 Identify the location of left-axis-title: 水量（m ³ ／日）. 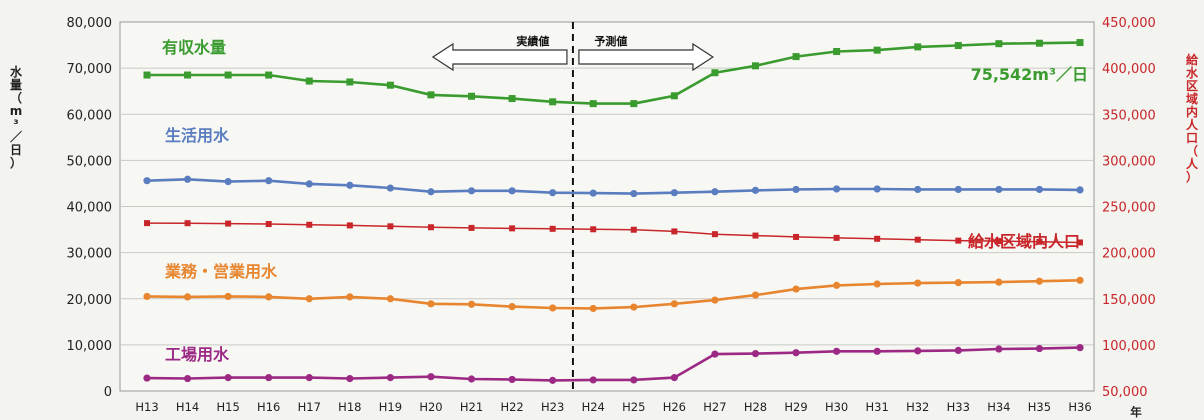
(16, 117).